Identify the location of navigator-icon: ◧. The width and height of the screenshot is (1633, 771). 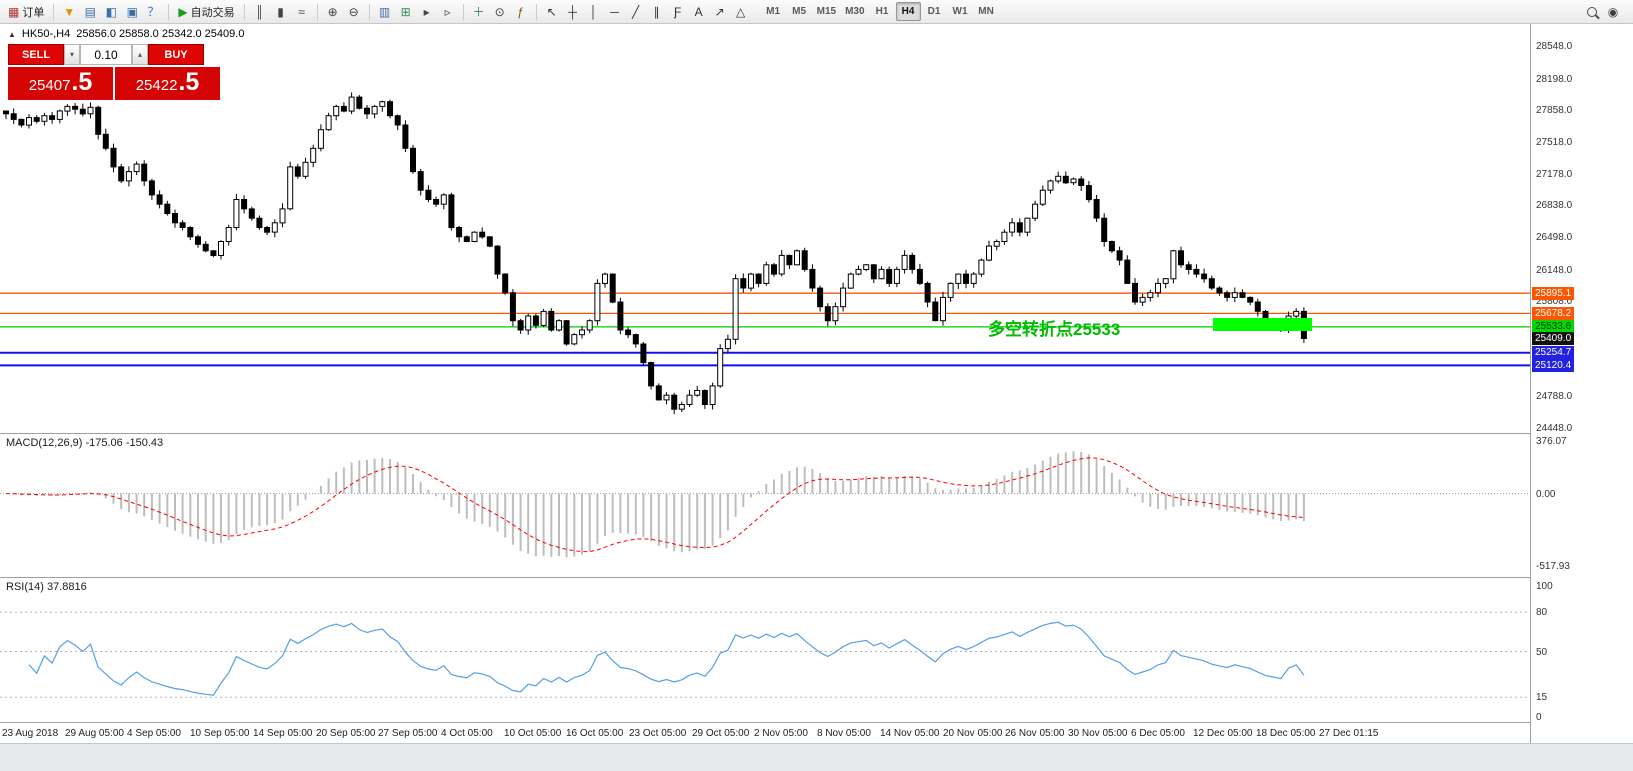
(111, 11).